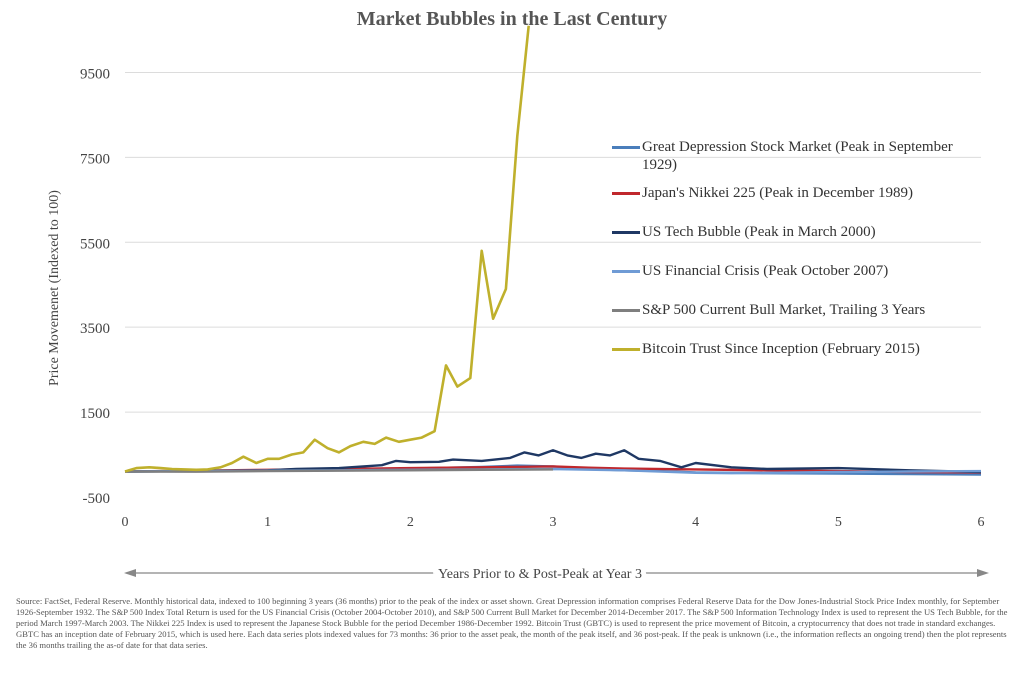 The height and width of the screenshot is (688, 1024). What do you see at coordinates (981, 522) in the screenshot?
I see `x-tick-label: 6` at bounding box center [981, 522].